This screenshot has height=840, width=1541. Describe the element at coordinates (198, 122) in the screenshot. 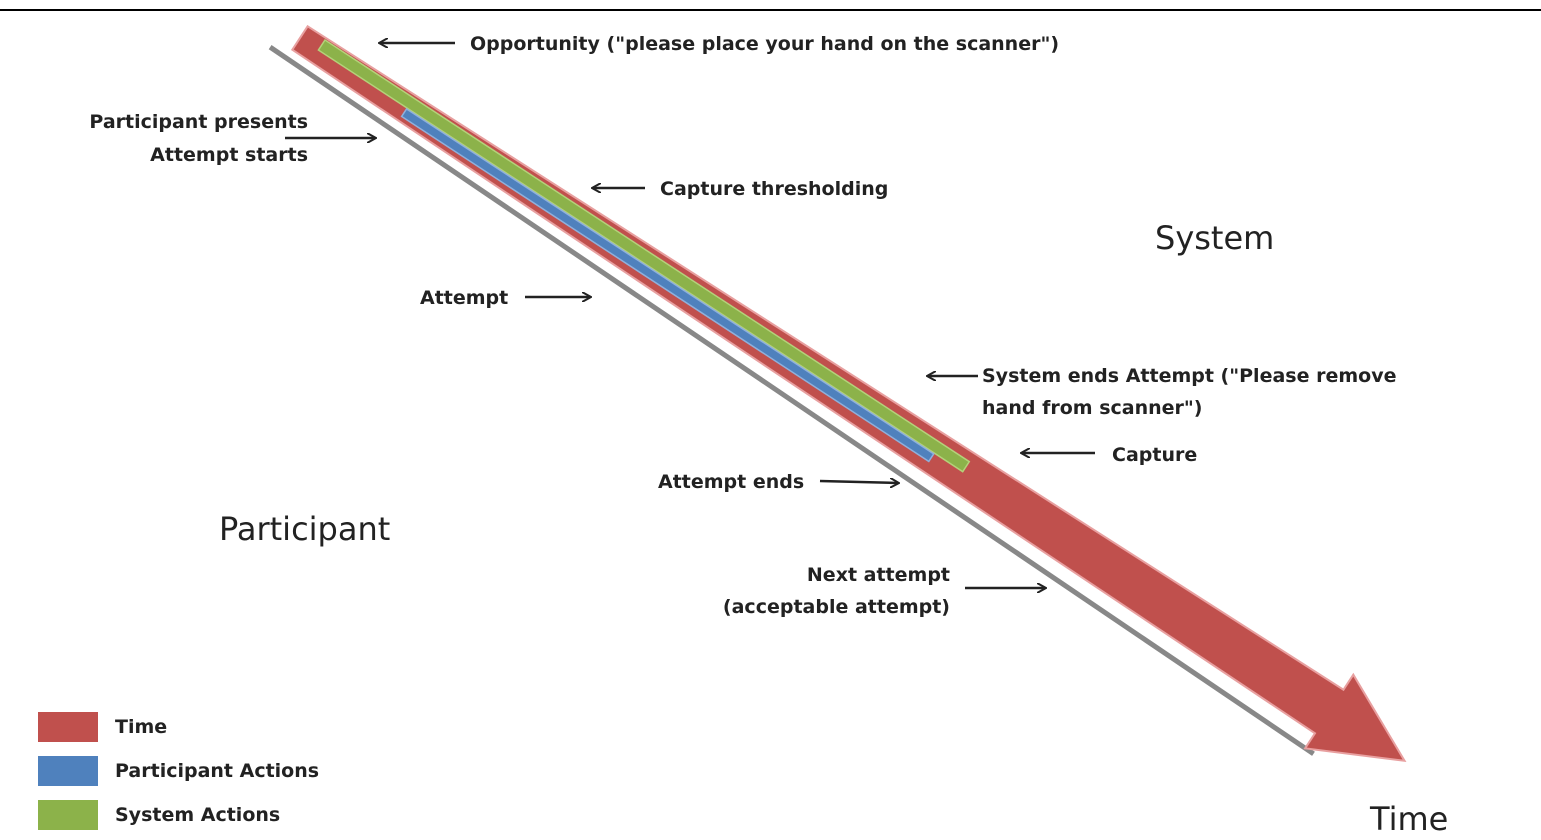

I see `annotation: Participant presents` at that location.